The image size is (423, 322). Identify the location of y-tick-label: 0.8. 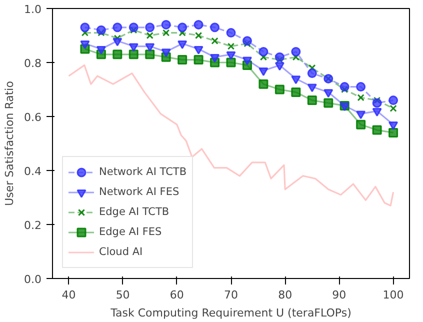
(33, 63).